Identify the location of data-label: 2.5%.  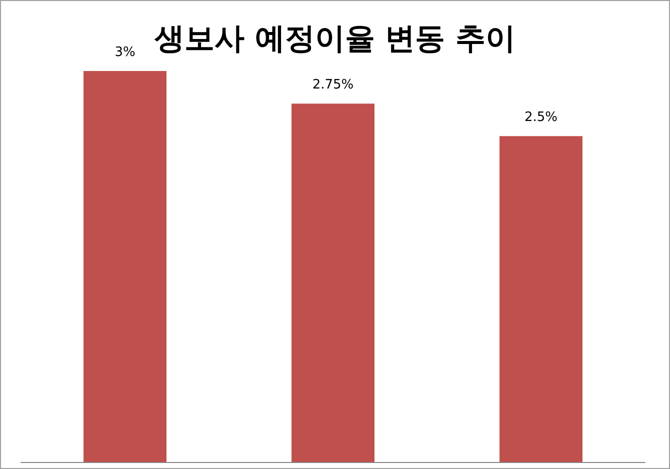
(541, 118).